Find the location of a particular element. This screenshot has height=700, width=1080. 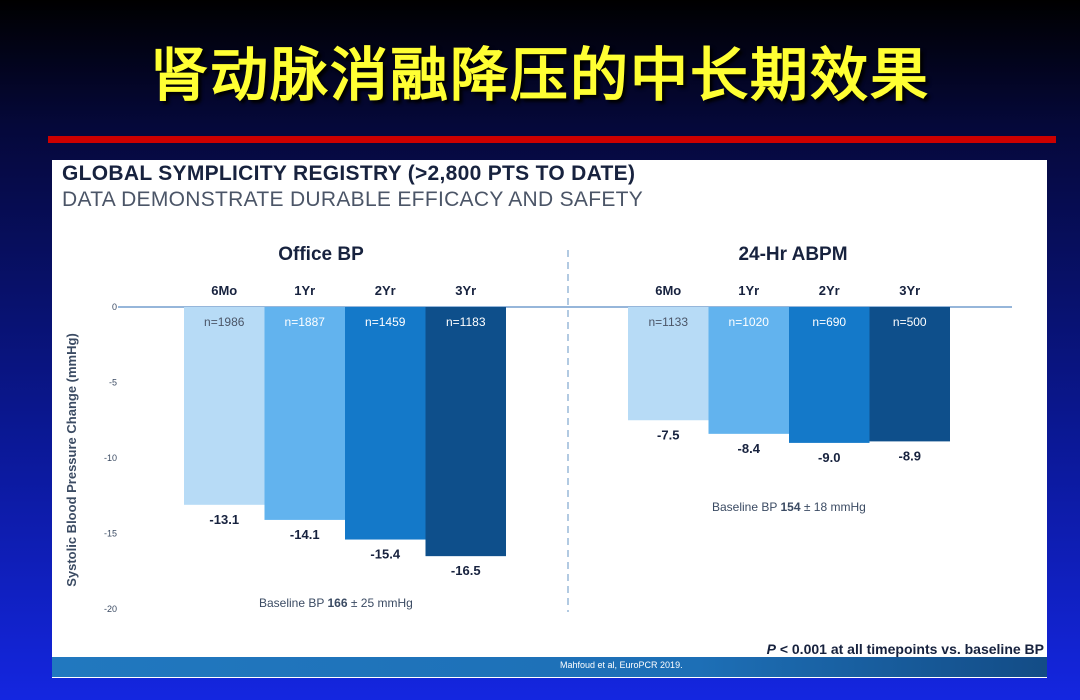

panel-chart-title: 24-Hr ABPM is located at coordinates (792, 254).